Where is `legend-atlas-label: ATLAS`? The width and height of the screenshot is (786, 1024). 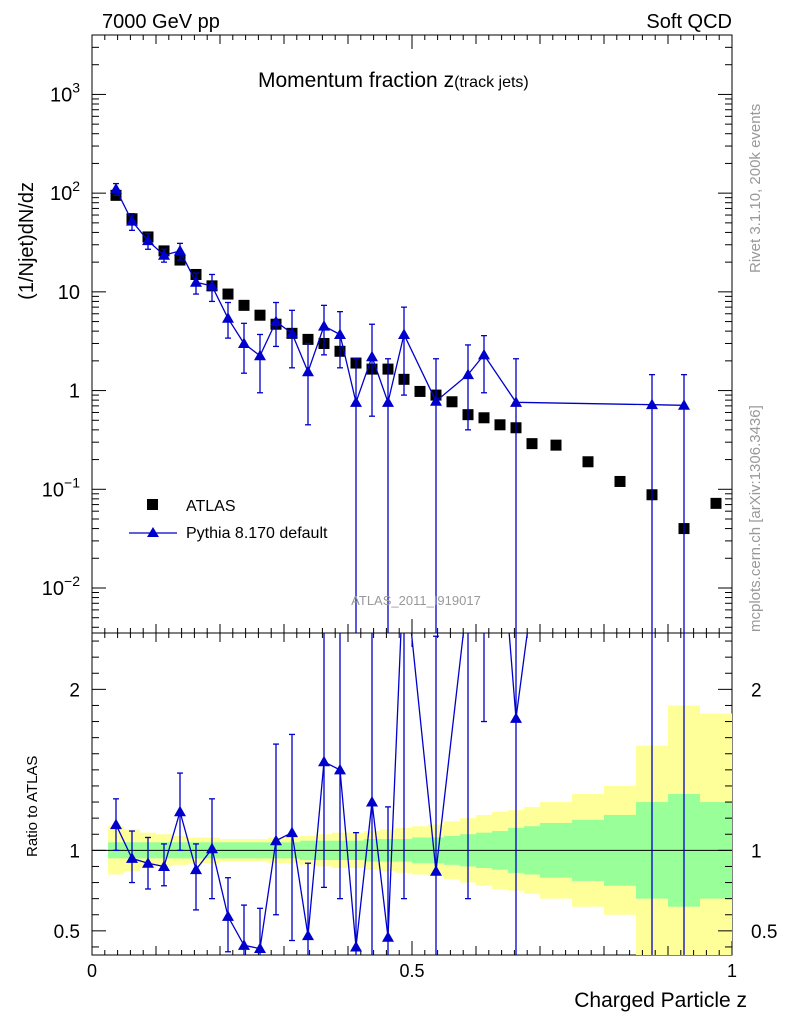 legend-atlas-label: ATLAS is located at coordinates (211, 506).